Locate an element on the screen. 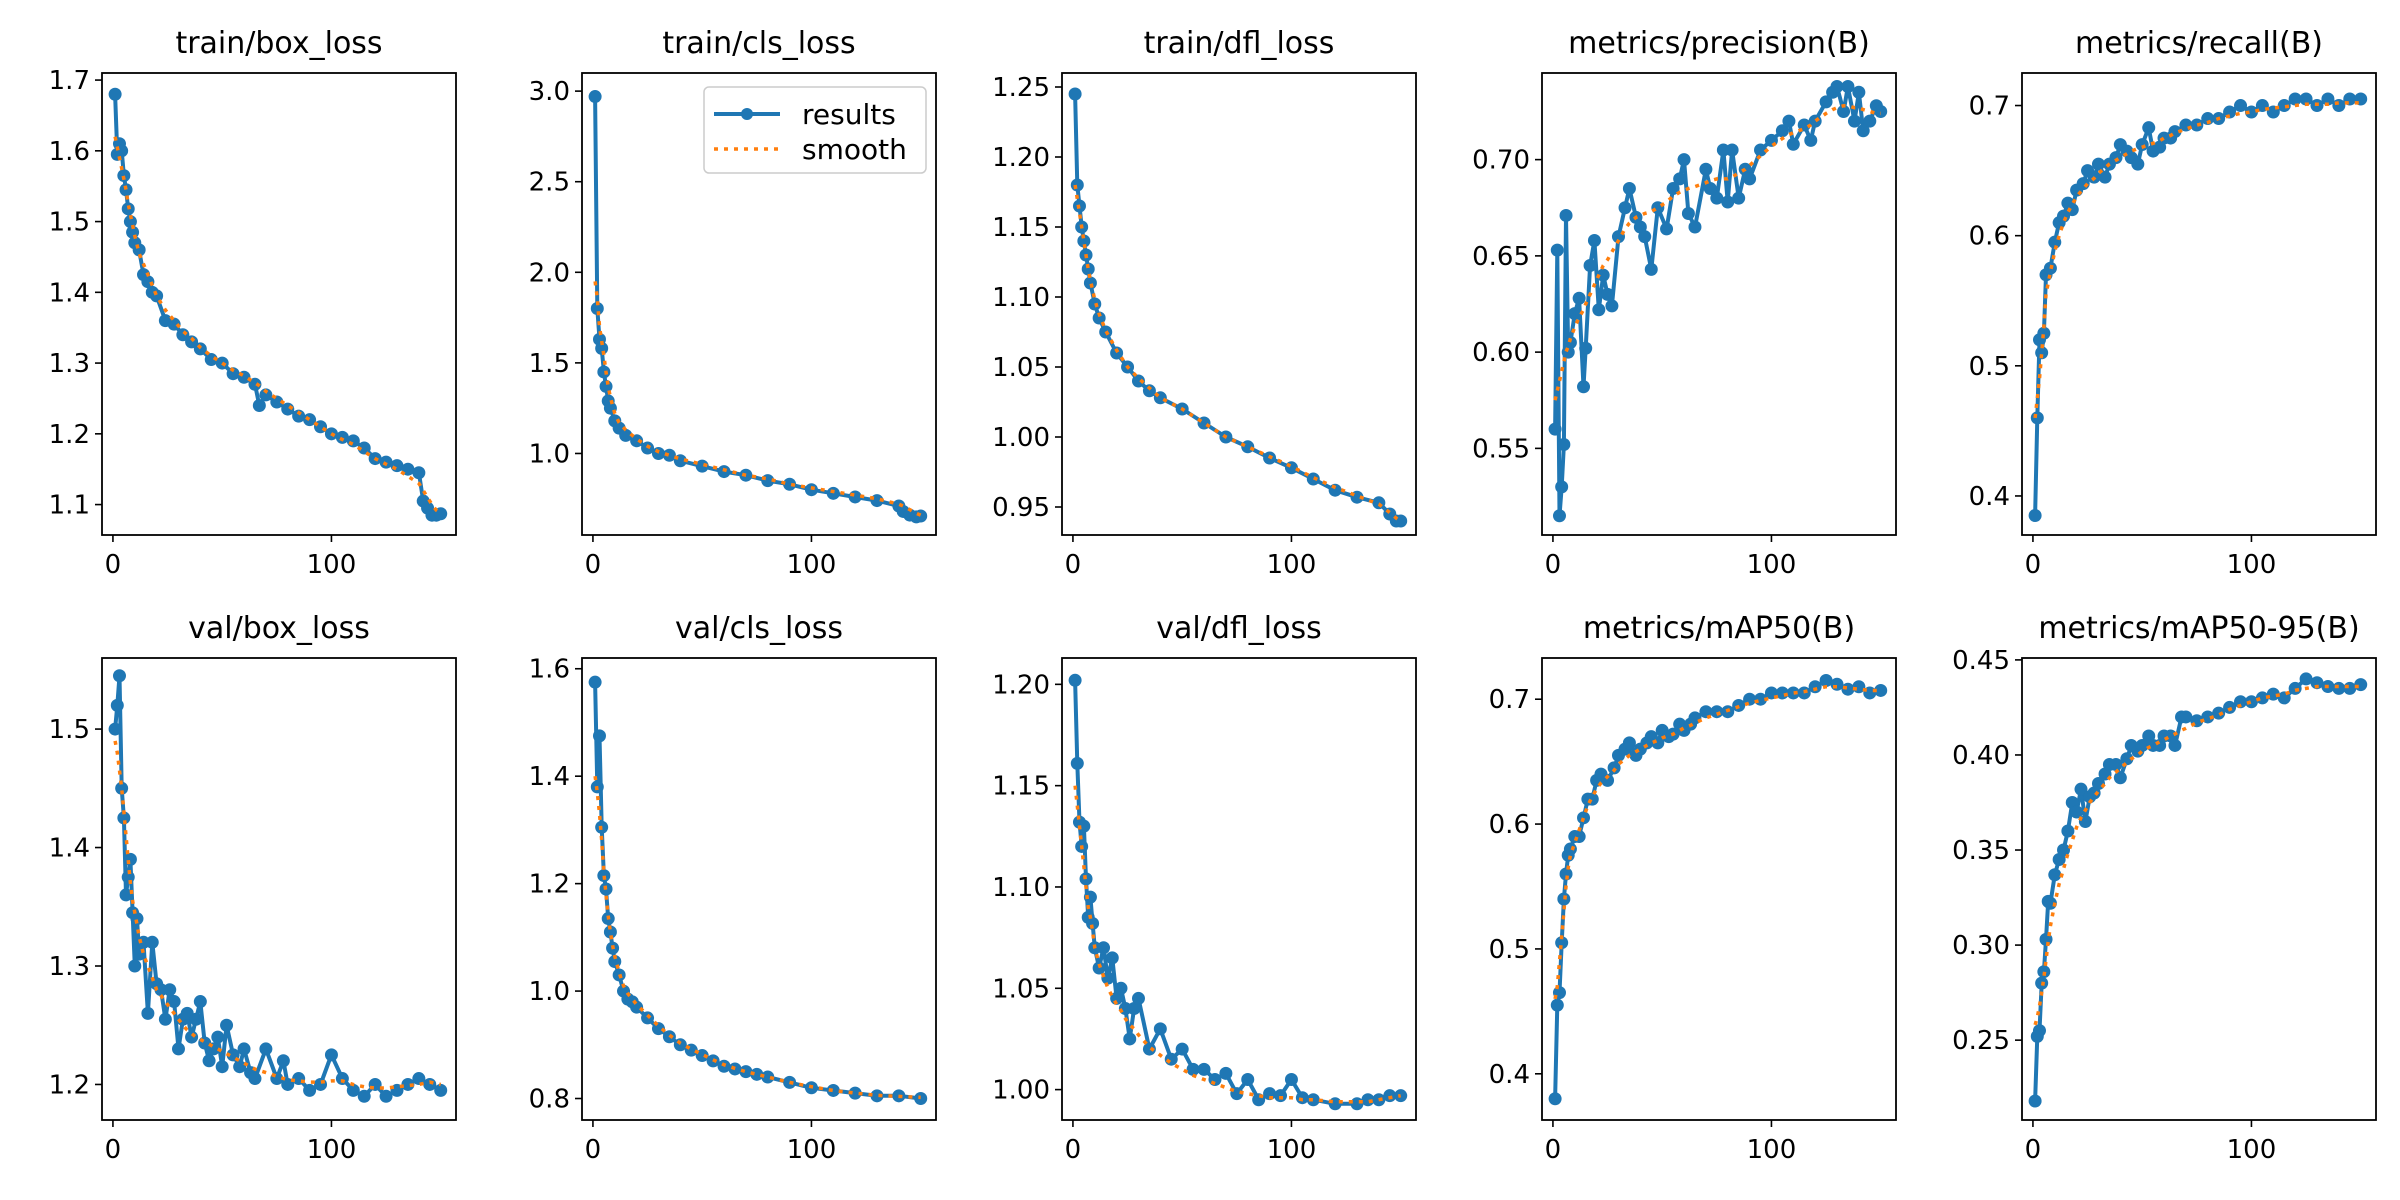 This screenshot has height=1200, width=2400. legend-smooth-label: smooth is located at coordinates (854, 149).